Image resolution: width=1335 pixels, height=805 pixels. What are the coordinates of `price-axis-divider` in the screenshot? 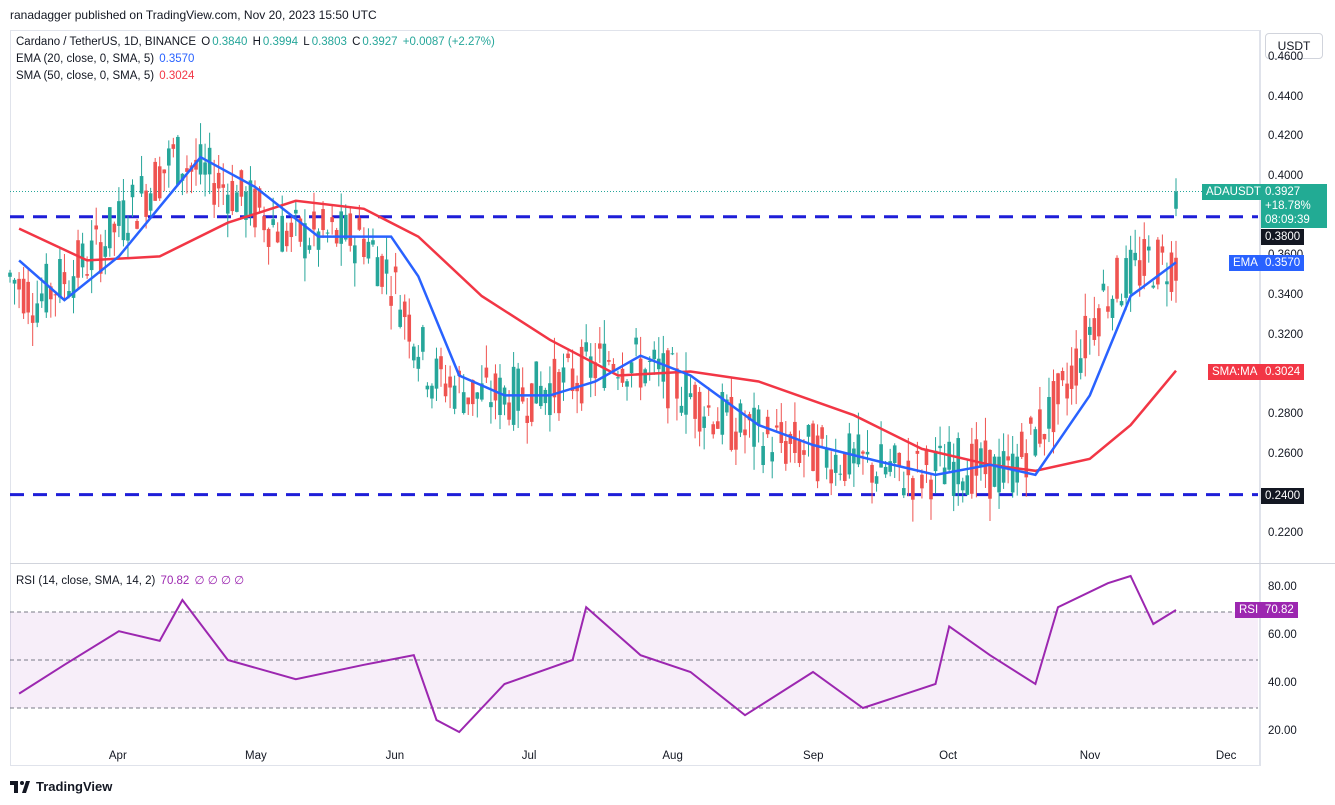 It's located at (1260, 398).